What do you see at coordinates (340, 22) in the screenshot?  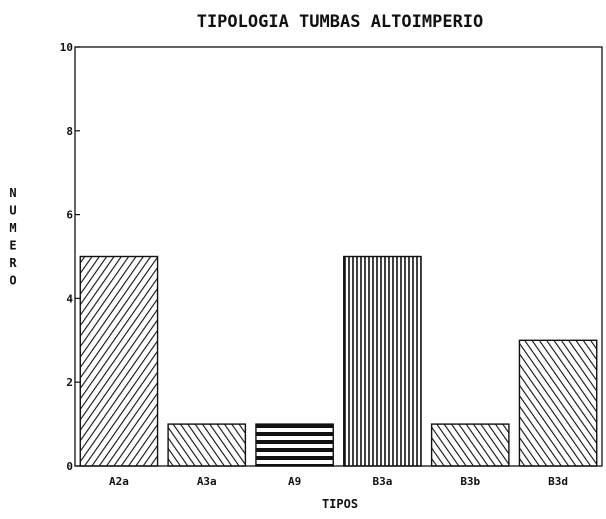 I see `chart-title: TIPOLOGIA TUMBAS ALTOIMPERIO` at bounding box center [340, 22].